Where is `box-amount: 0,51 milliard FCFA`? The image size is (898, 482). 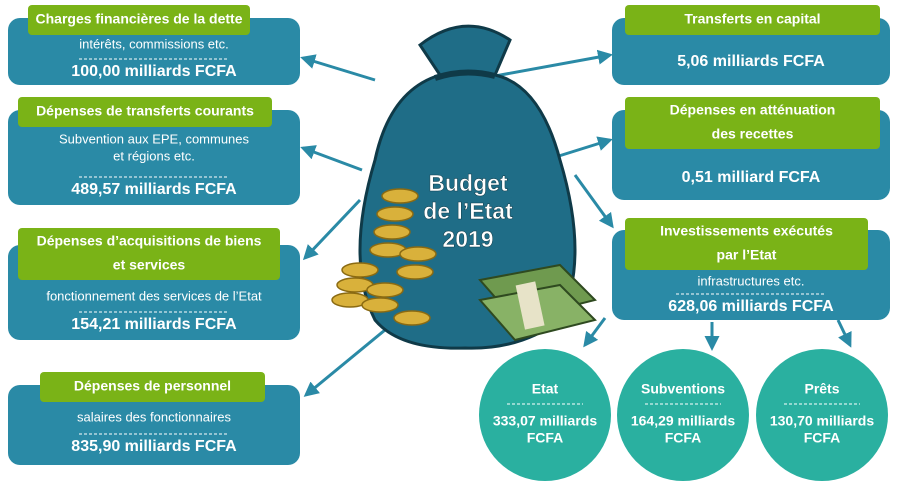 box-amount: 0,51 milliard FCFA is located at coordinates (751, 177).